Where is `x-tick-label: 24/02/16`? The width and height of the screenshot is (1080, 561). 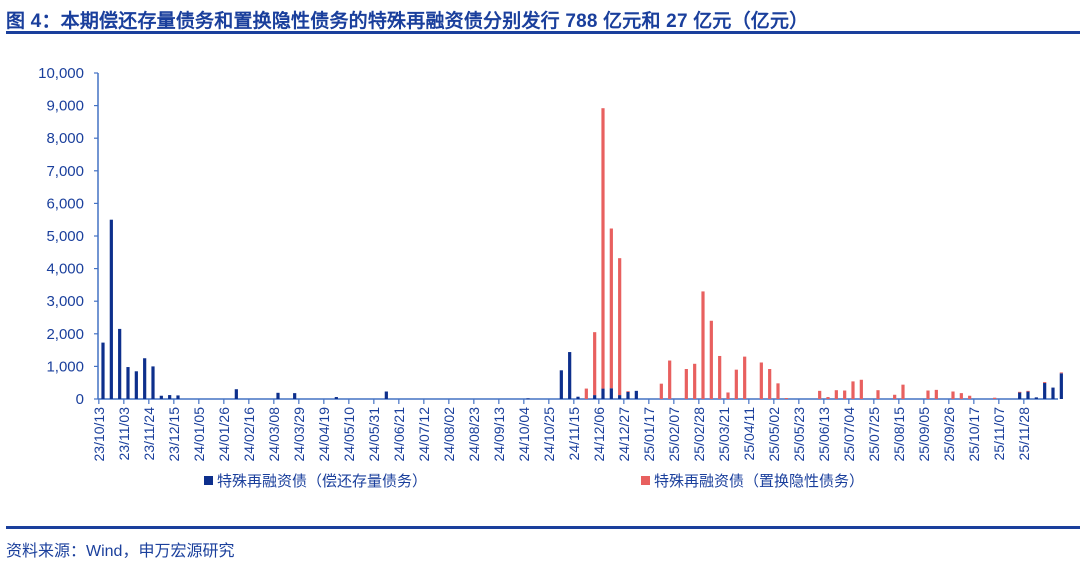
x-tick-label: 24/02/16 is located at coordinates (249, 434).